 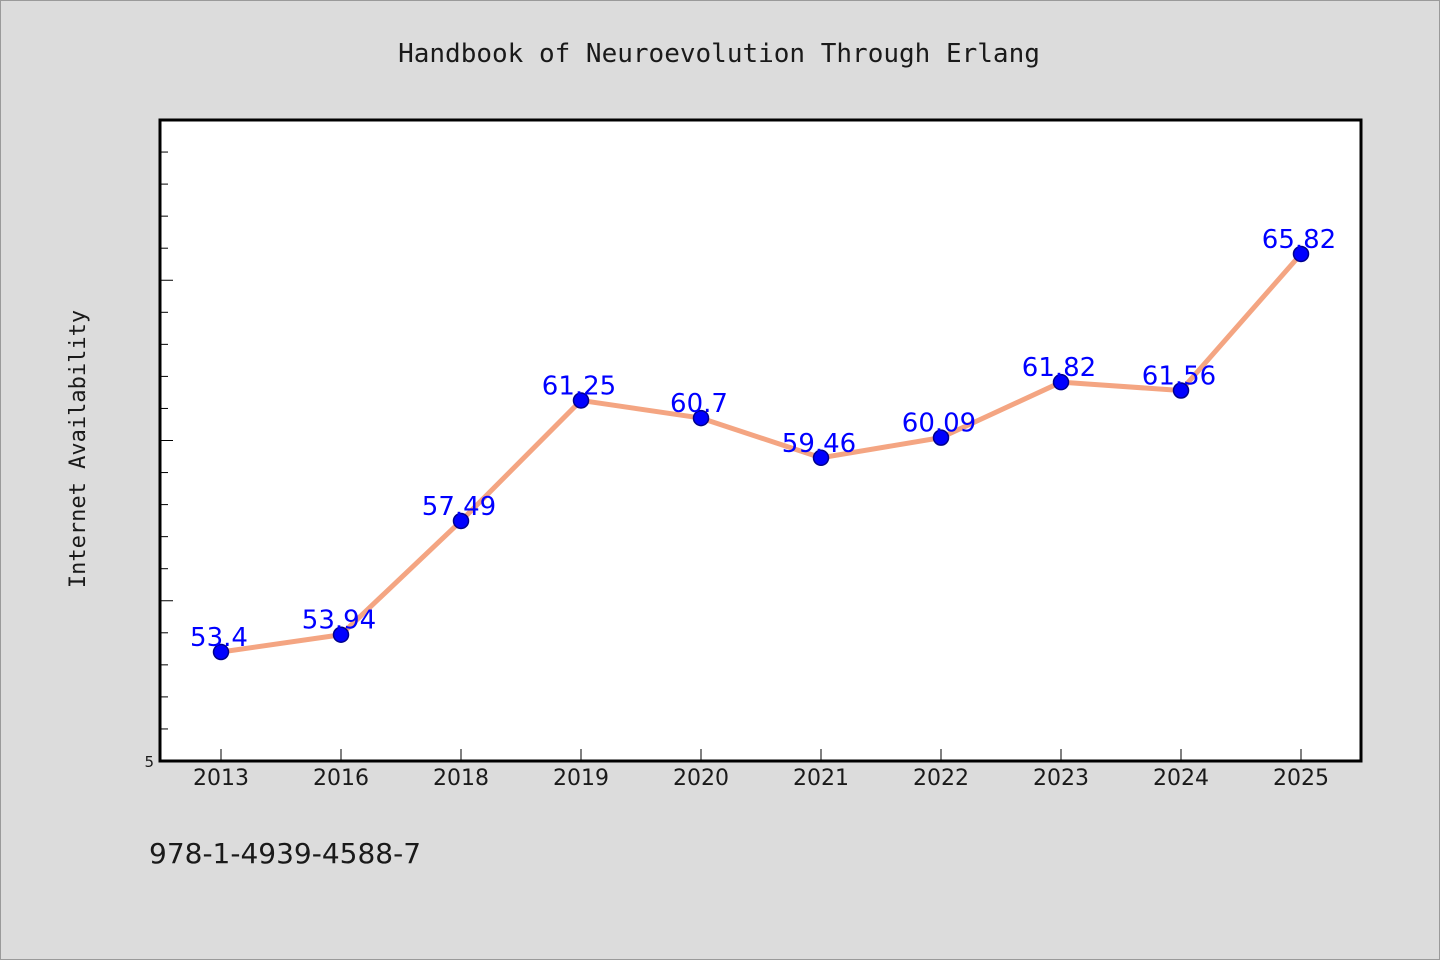 I want to click on y-axis-label: Internet Availability, so click(x=78, y=449).